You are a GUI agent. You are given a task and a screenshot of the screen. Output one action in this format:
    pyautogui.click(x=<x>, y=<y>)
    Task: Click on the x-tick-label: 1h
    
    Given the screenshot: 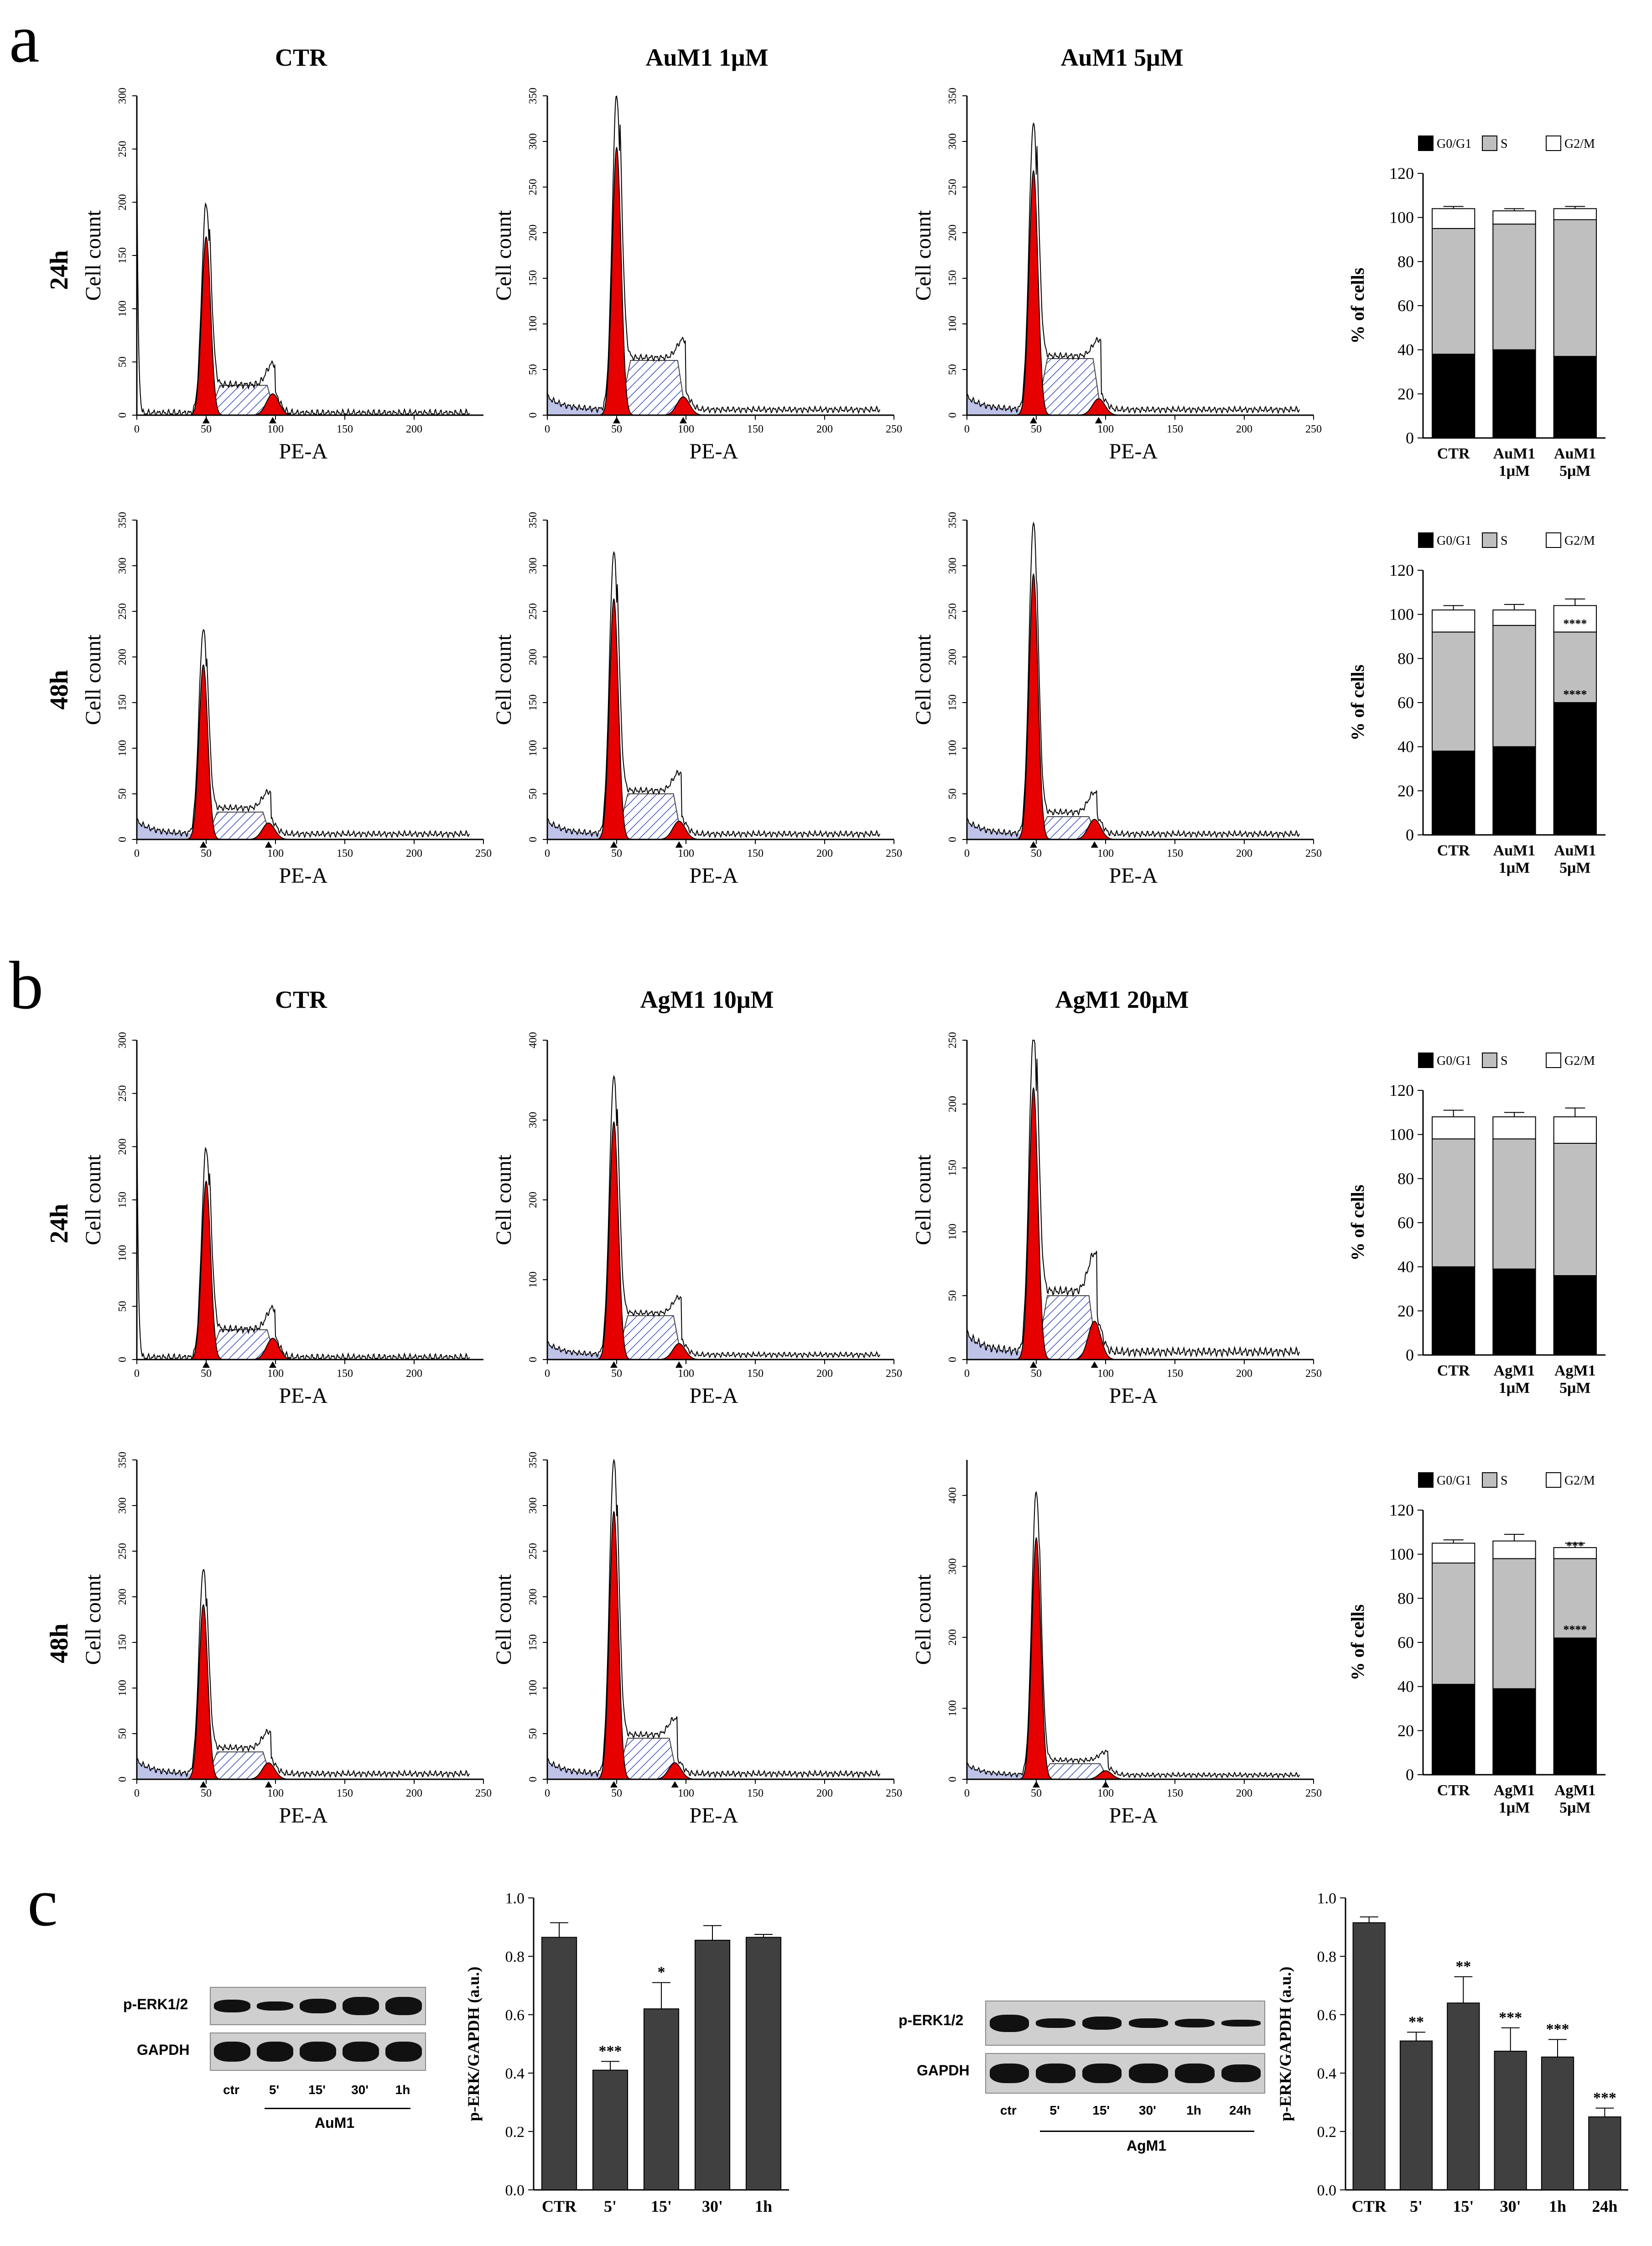 What is the action you would take?
    pyautogui.click(x=1557, y=2206)
    